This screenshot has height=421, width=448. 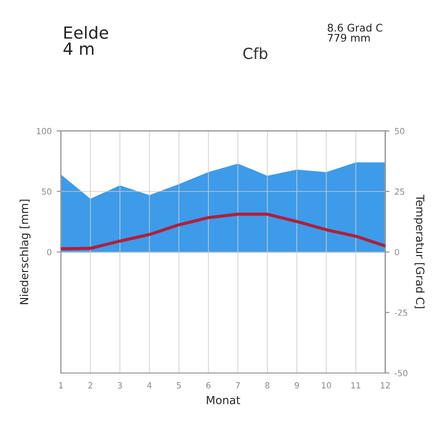 What do you see at coordinates (267, 385) in the screenshot?
I see `x-tick-label: 8` at bounding box center [267, 385].